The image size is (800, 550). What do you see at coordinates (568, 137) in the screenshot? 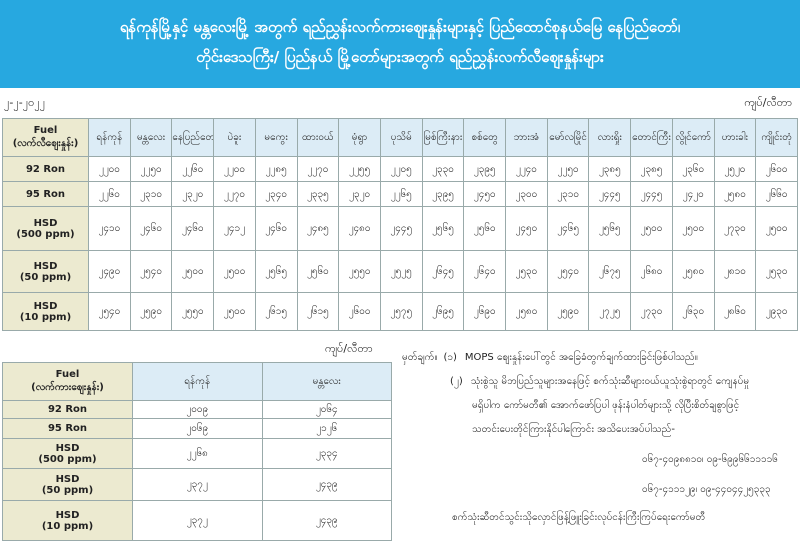
I see `column-header: မော်လမြိုင်` at bounding box center [568, 137].